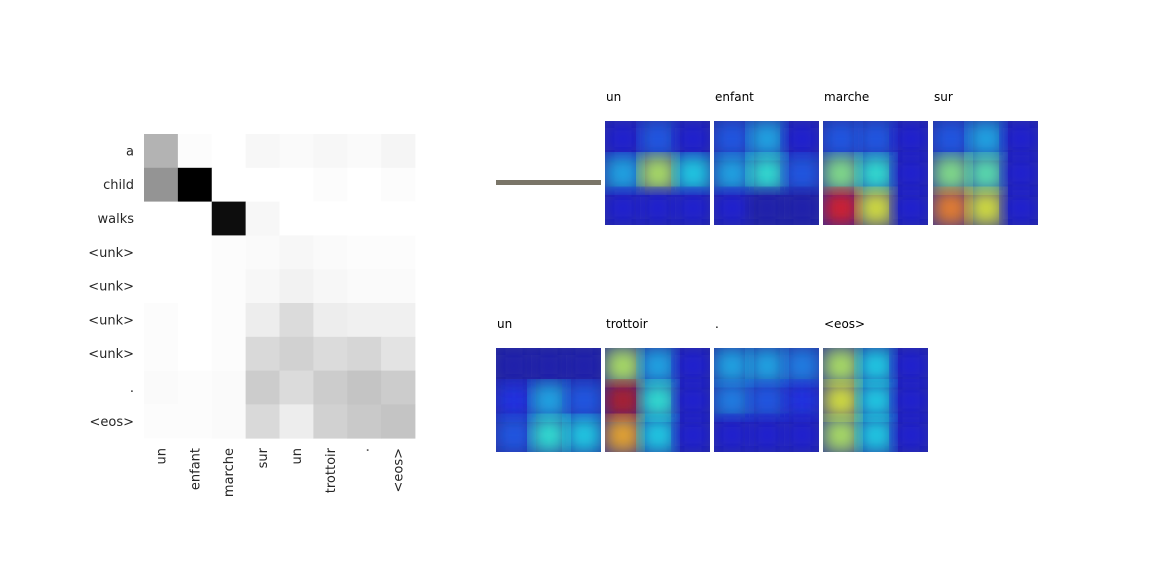 This screenshot has width=1152, height=576. I want to click on col-tick-label: ., so click(365, 450).